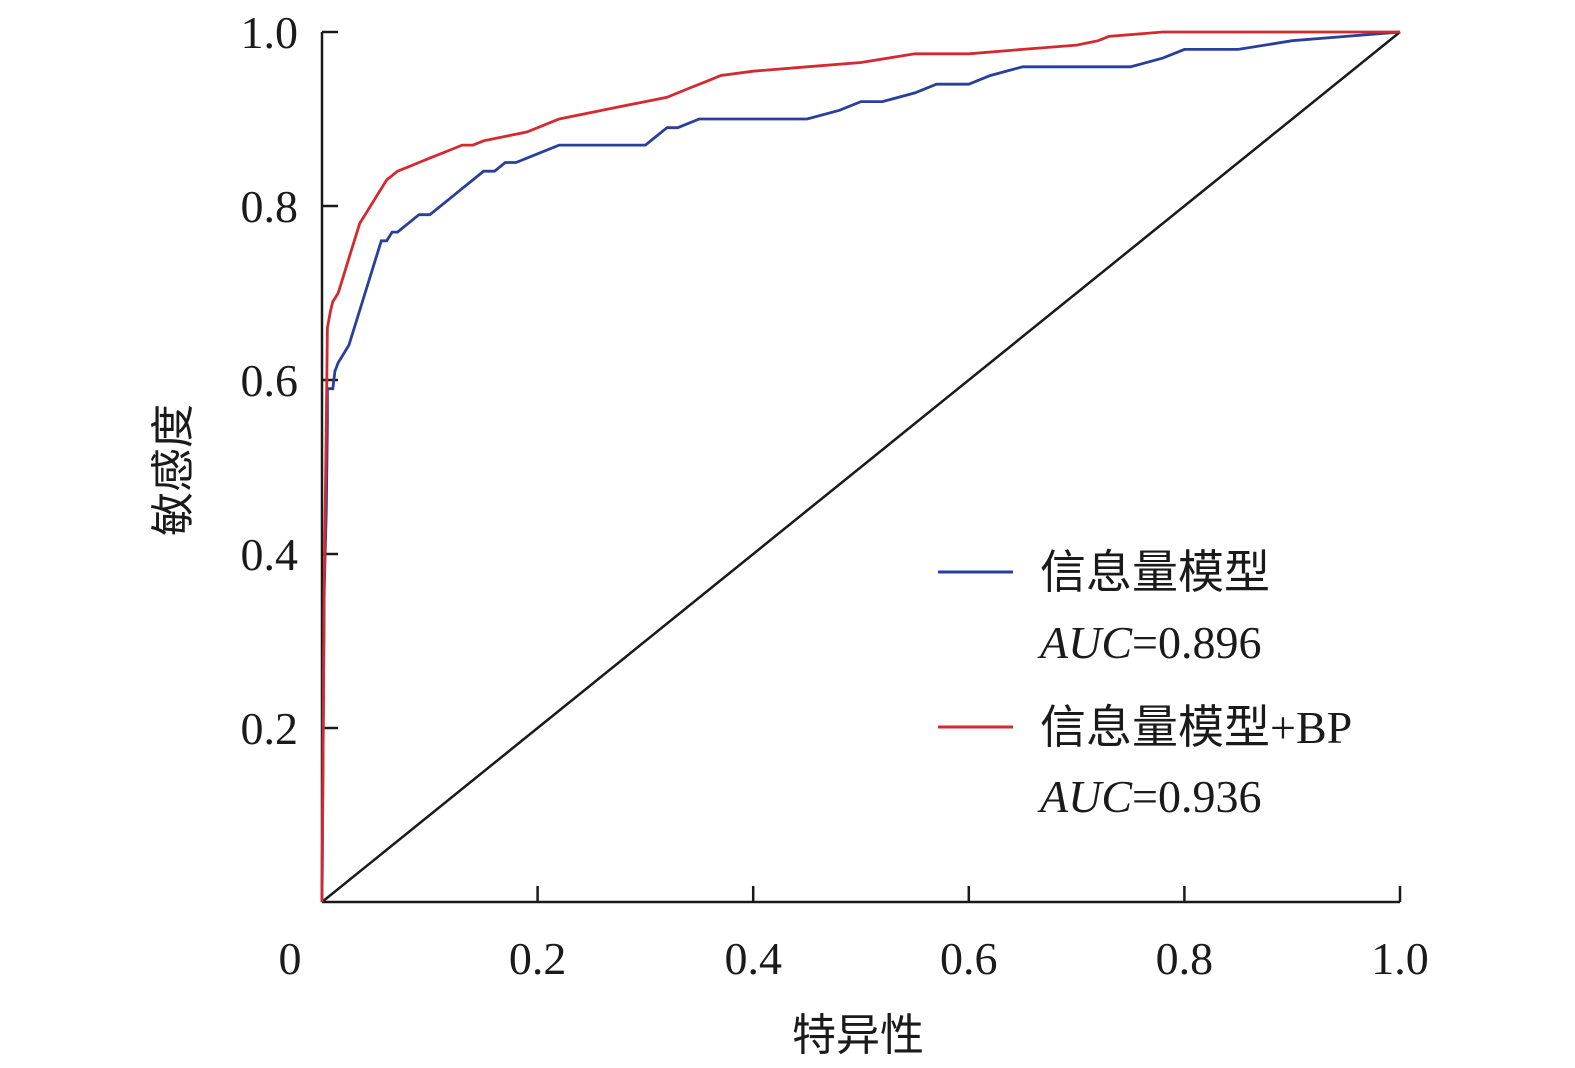 The width and height of the screenshot is (1575, 1068). Describe the element at coordinates (1085, 642) in the screenshot. I see `auc-label-info-model: AUC` at that location.